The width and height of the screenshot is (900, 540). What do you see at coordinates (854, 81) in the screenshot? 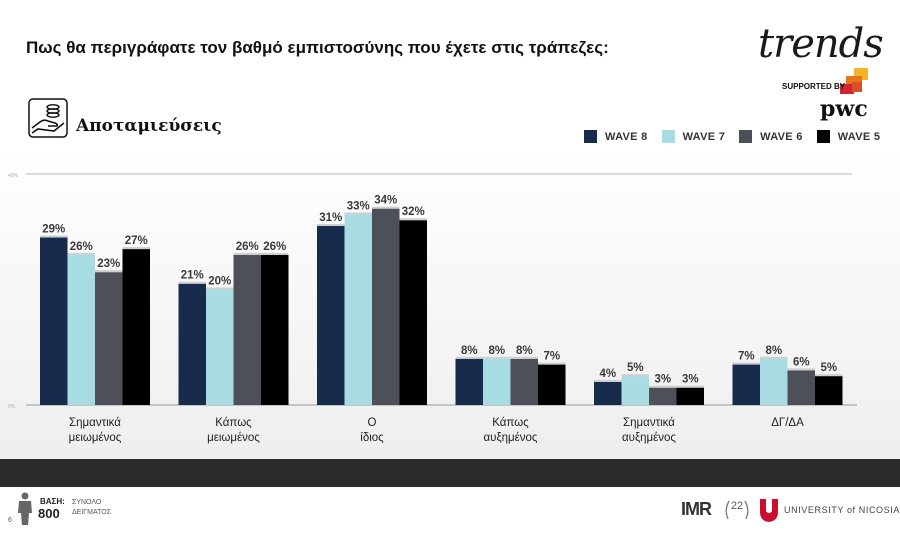
I see `pwc-mark-icon` at bounding box center [854, 81].